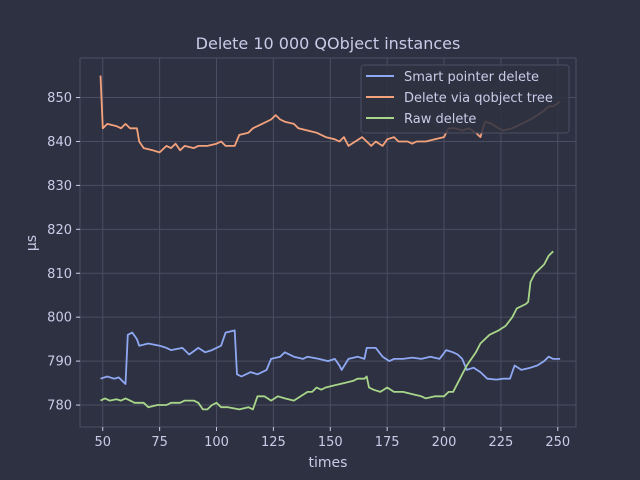  I want to click on x-axis-label: times, so click(328, 463).